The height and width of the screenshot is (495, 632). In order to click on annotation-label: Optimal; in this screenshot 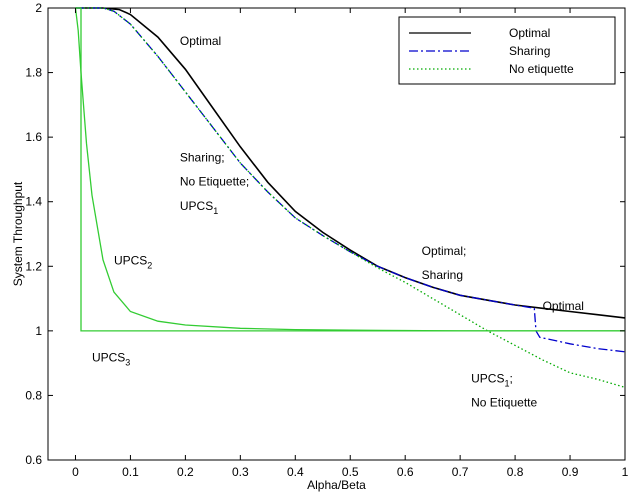, I will do `click(444, 251)`.